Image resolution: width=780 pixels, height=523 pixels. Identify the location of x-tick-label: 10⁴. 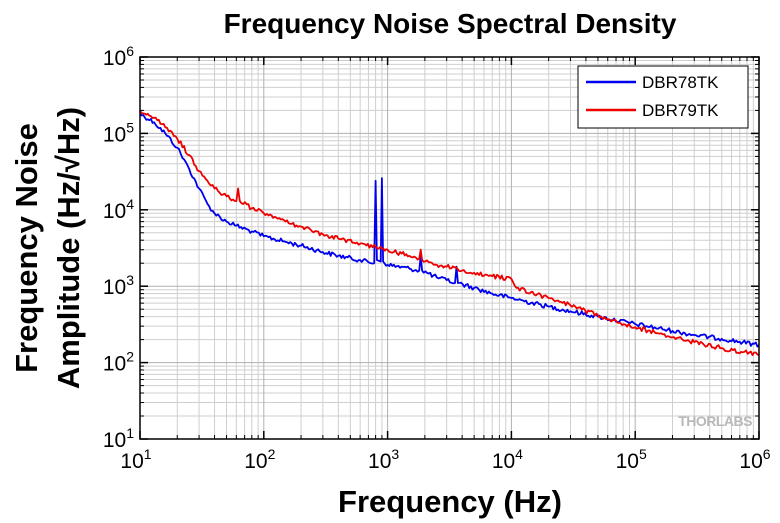
(507, 459).